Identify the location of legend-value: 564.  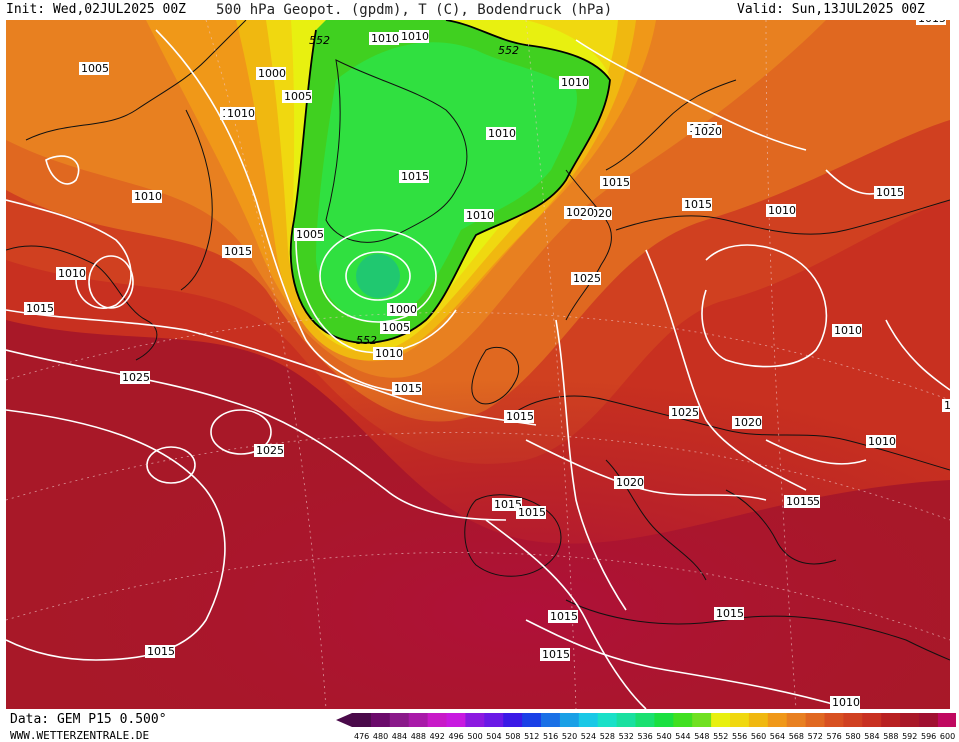
(777, 736).